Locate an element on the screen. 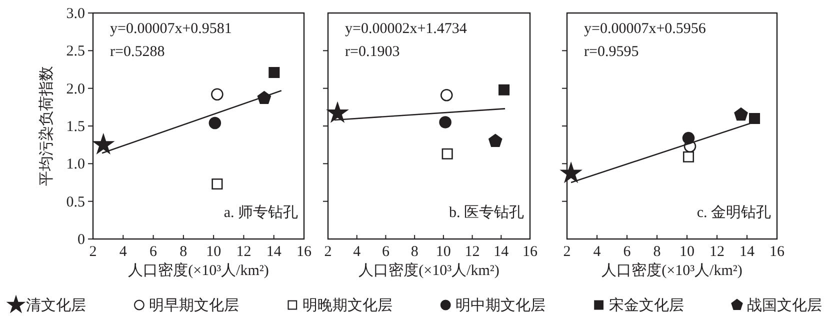 The height and width of the screenshot is (323, 834). annotation: r=0.5288 is located at coordinates (137, 52).